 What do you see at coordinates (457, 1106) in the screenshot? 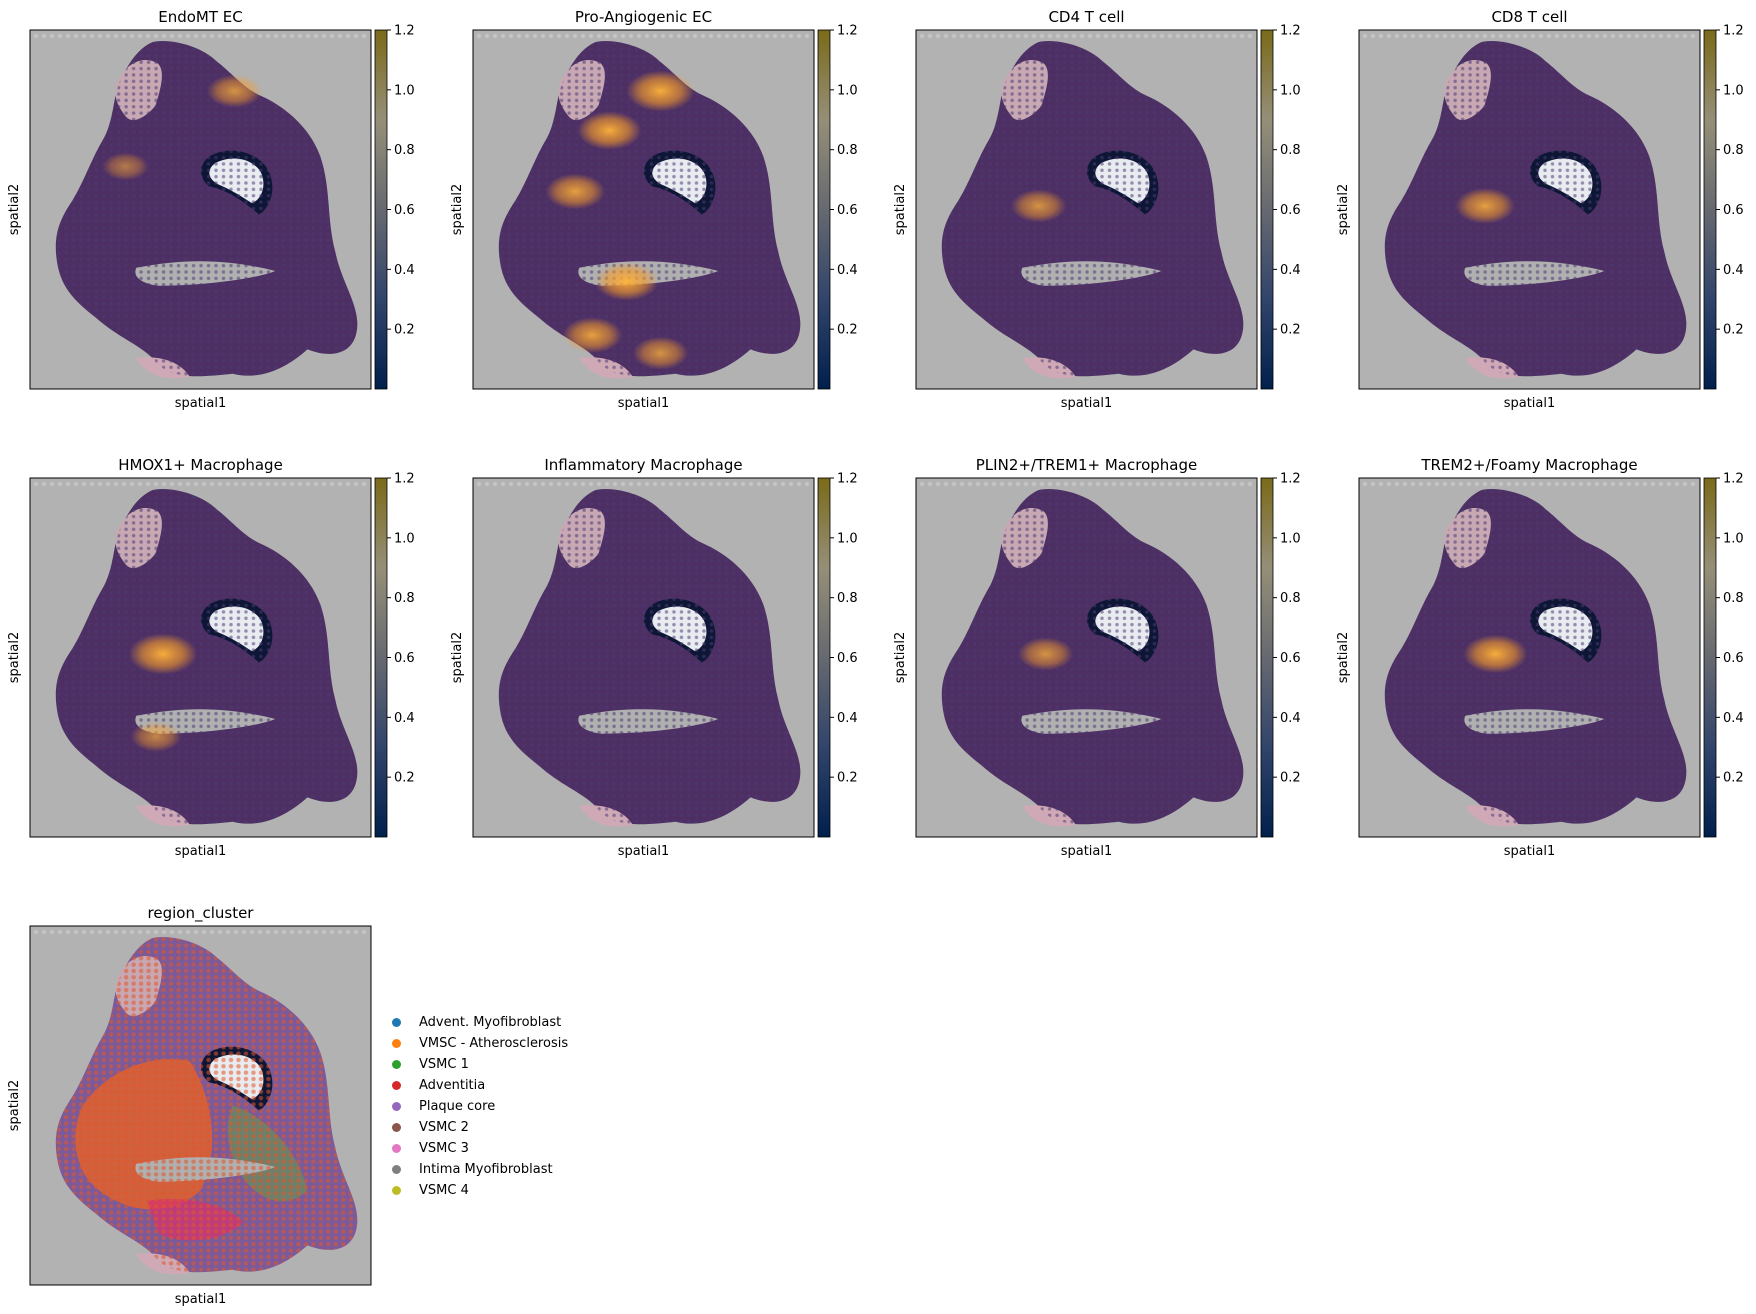
I see `legend-label: Plaque core` at bounding box center [457, 1106].